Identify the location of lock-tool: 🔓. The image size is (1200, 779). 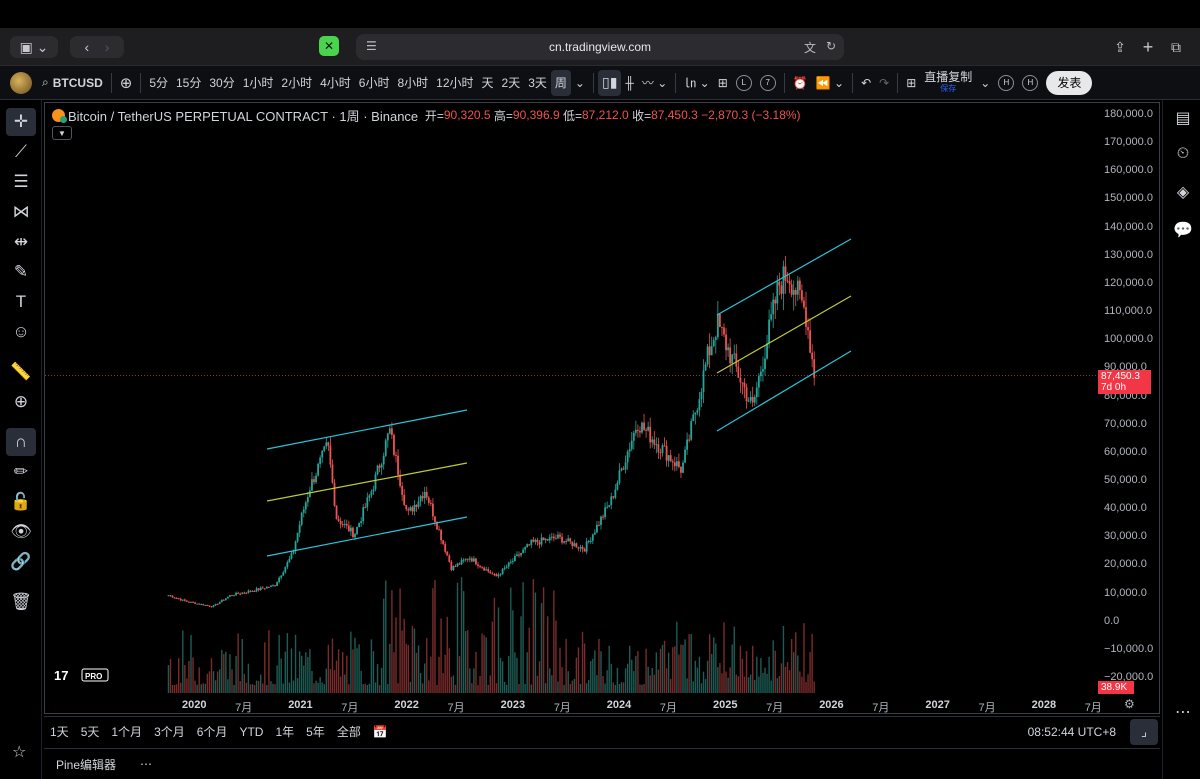
(21, 502).